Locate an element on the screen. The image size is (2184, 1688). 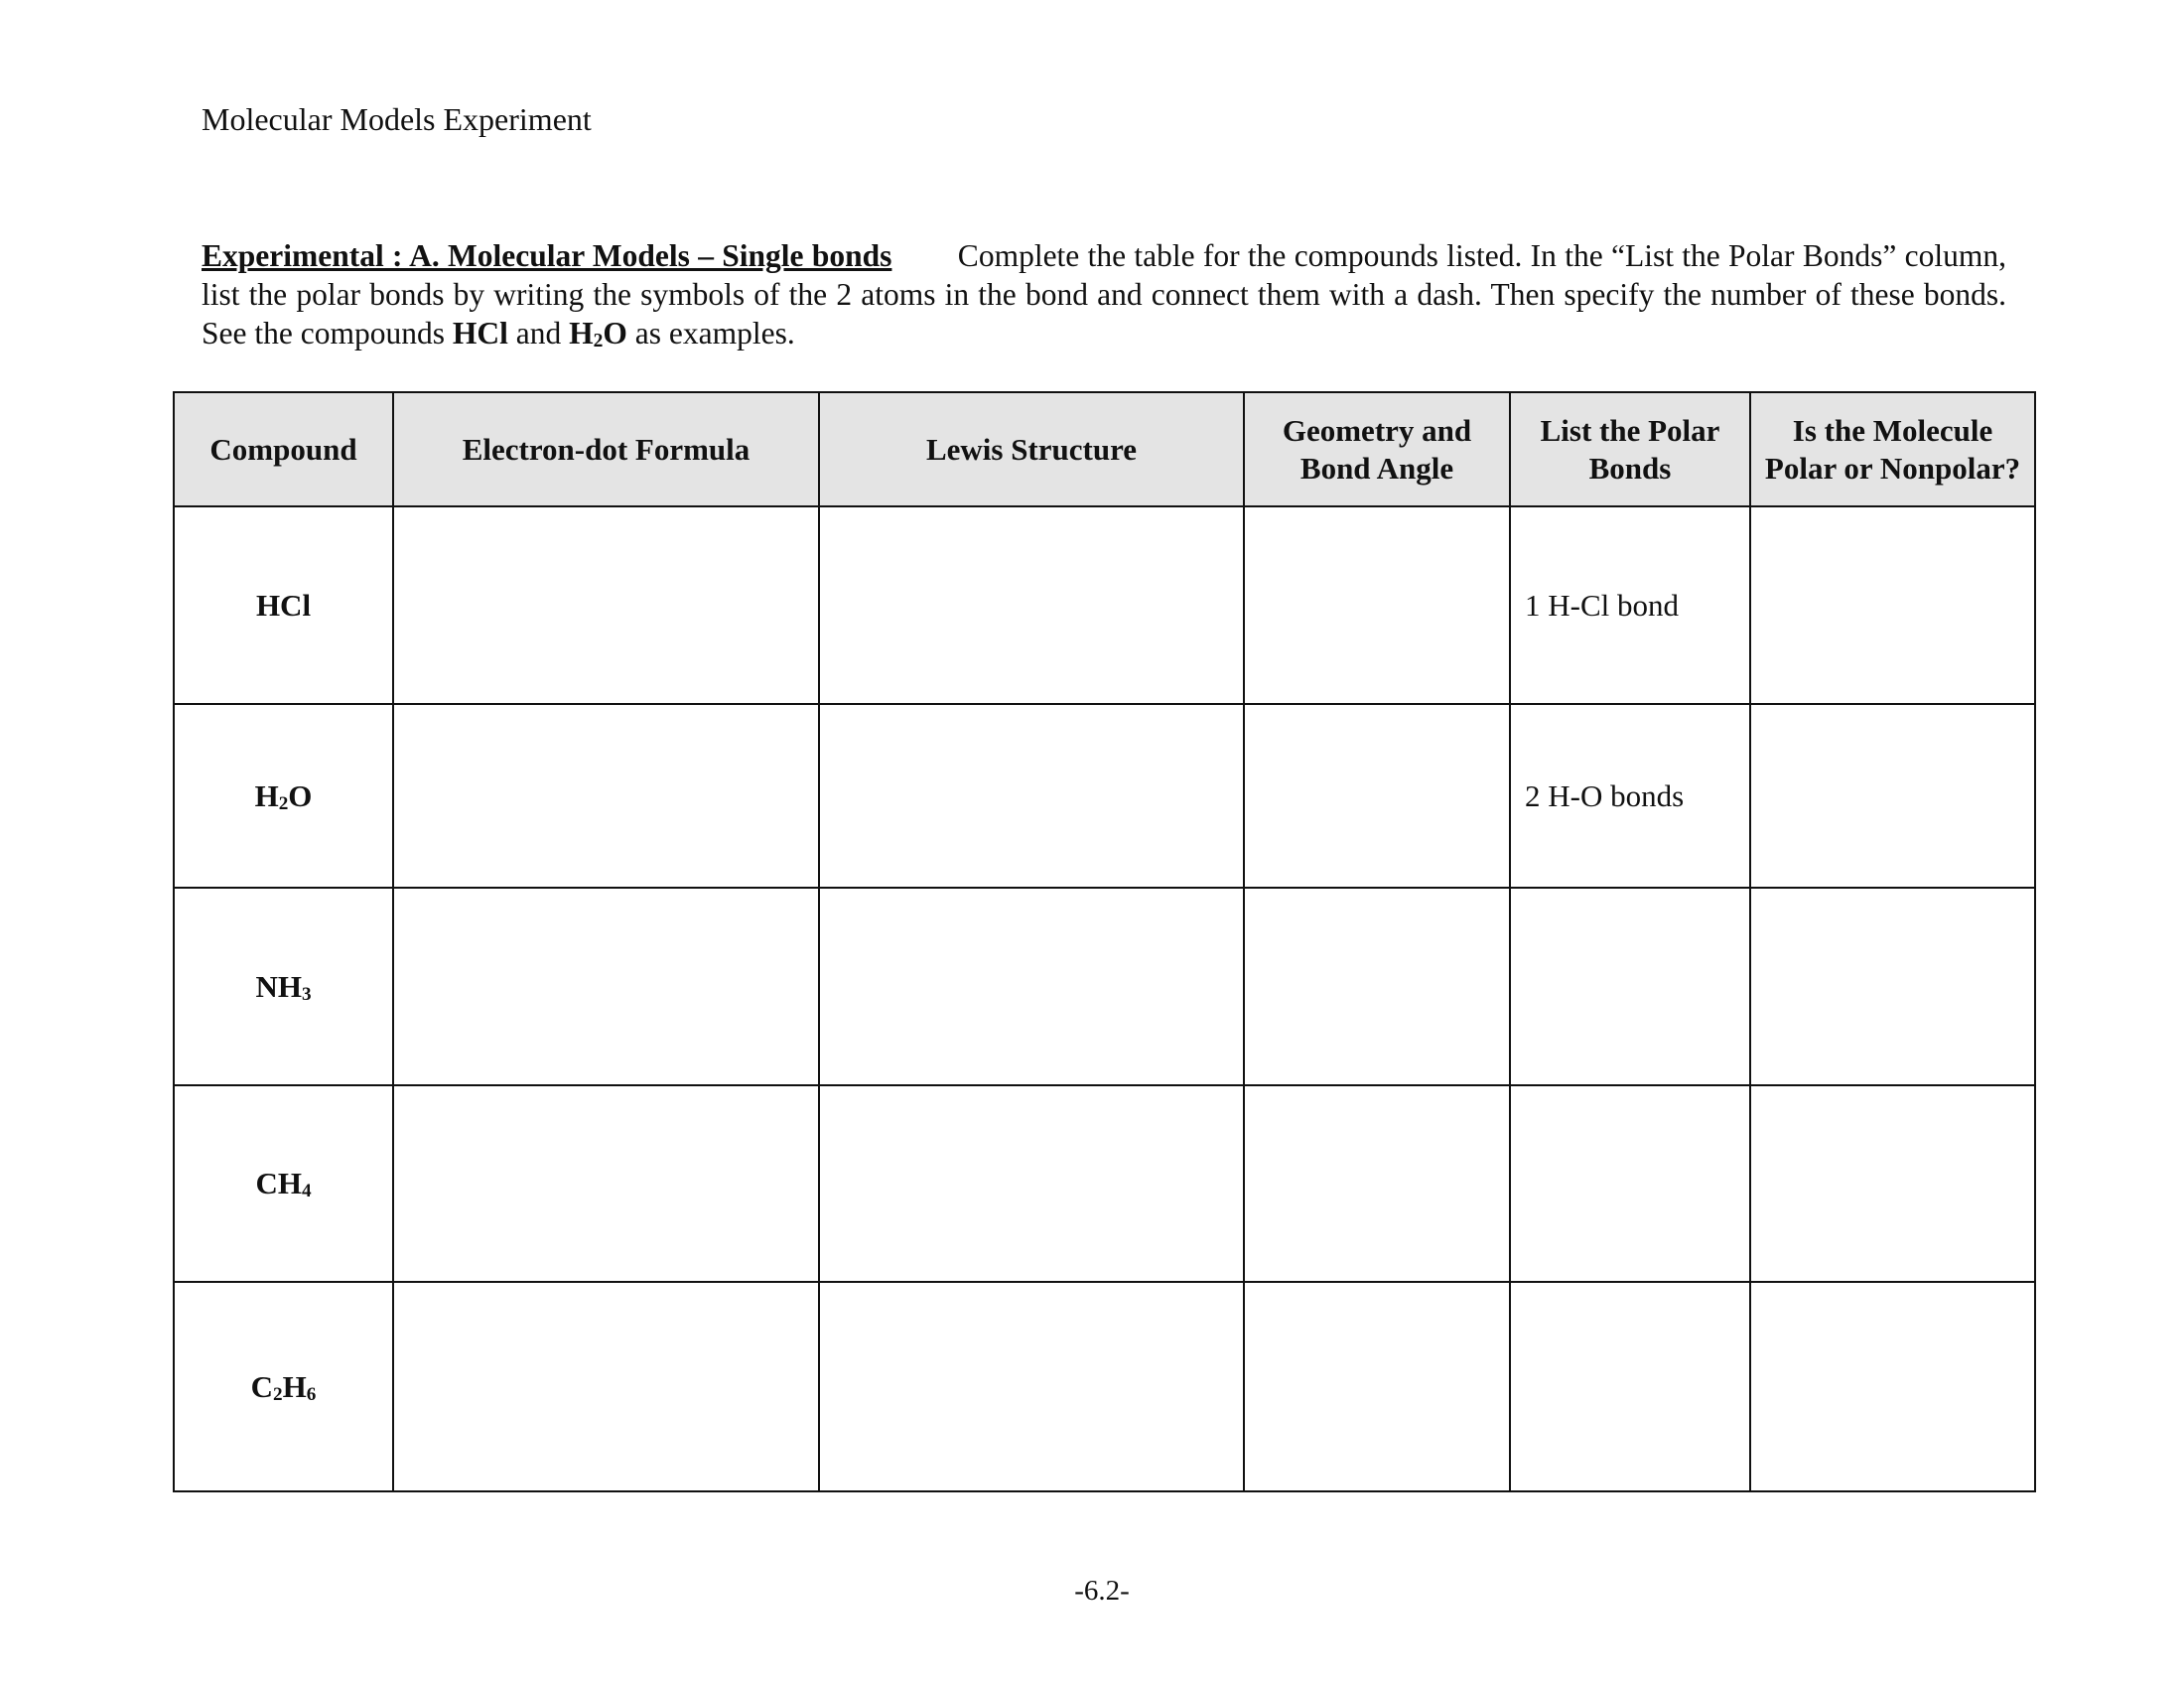
instructions-text: H is located at coordinates (581, 333).